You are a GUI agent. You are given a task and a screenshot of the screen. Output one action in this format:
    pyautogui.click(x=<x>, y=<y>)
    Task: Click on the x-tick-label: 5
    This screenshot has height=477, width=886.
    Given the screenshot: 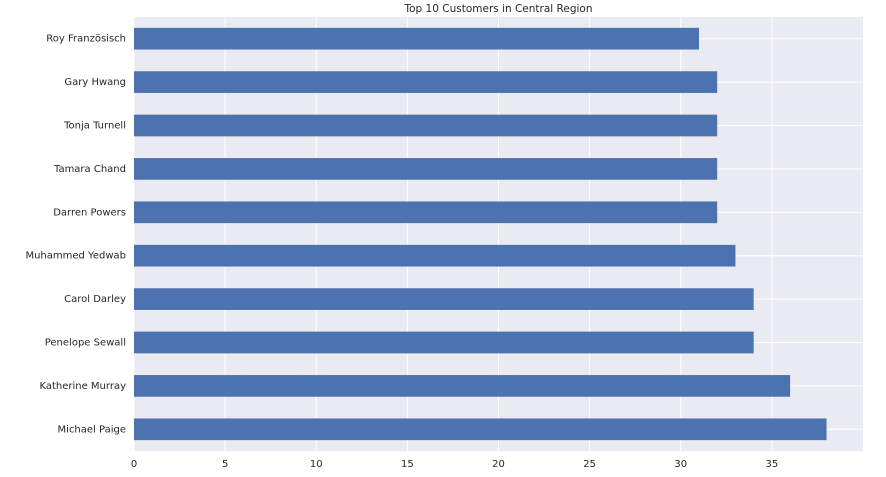 What is the action you would take?
    pyautogui.click(x=225, y=464)
    